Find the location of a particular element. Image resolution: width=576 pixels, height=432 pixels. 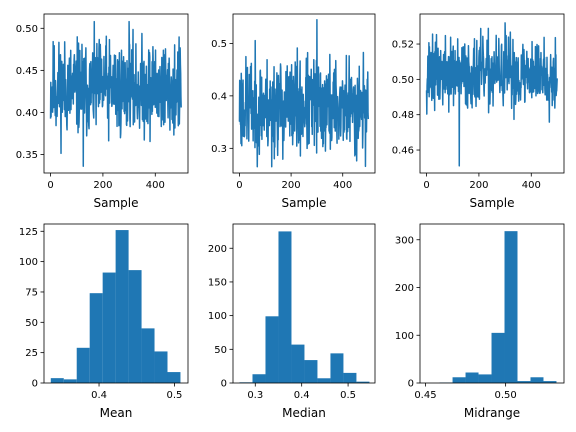

mean-trace-series-line is located at coordinates (115, 94).